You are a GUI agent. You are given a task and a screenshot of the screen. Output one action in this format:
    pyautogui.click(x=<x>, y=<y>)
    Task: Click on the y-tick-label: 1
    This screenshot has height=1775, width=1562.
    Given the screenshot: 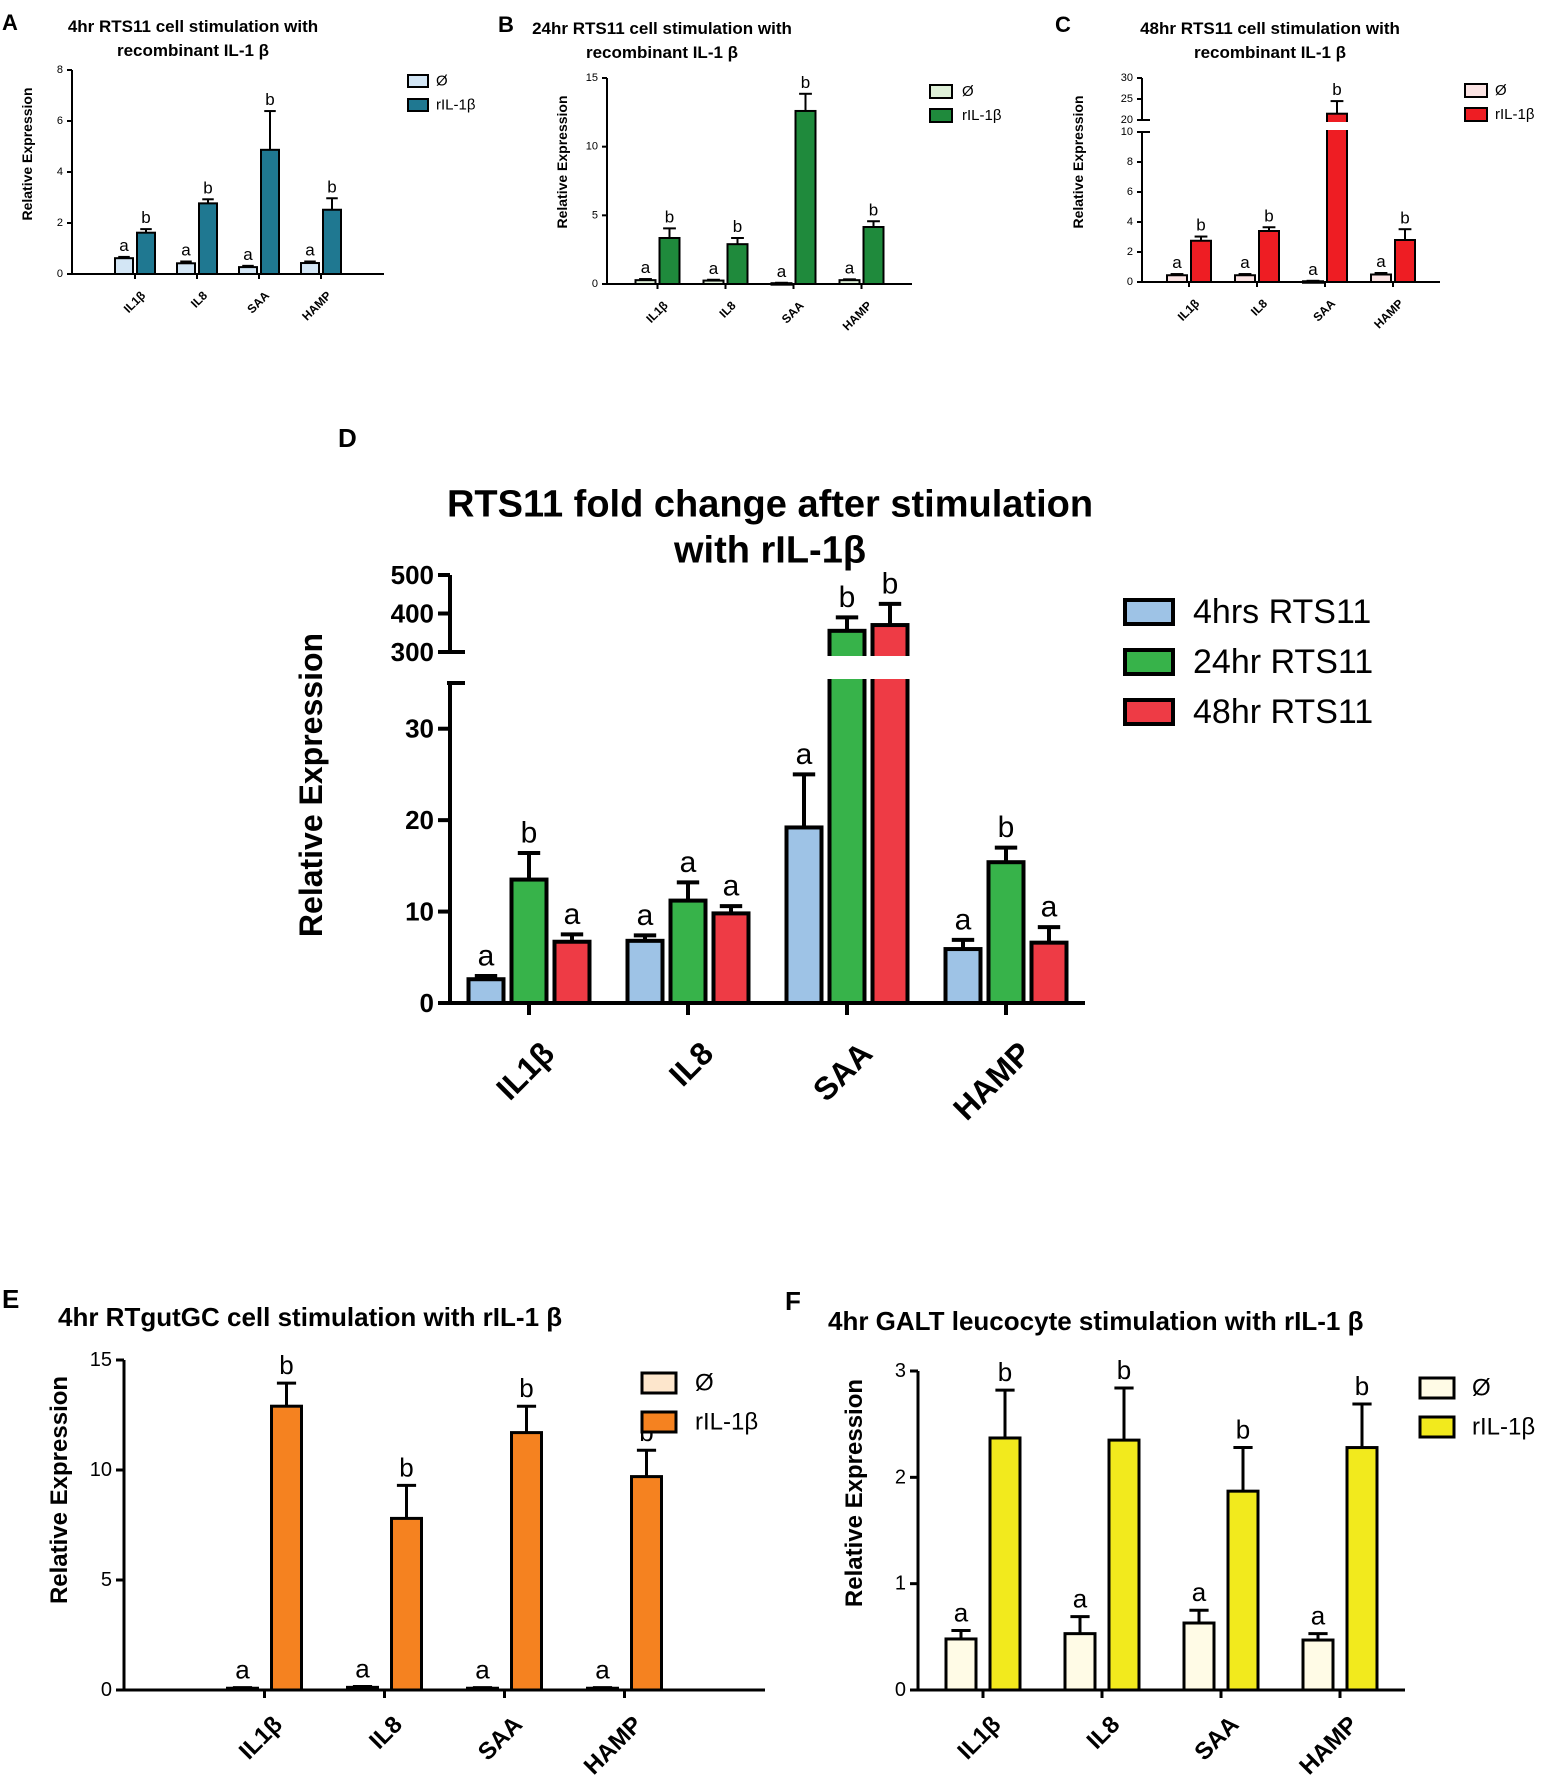 What is the action you would take?
    pyautogui.click(x=900, y=1584)
    